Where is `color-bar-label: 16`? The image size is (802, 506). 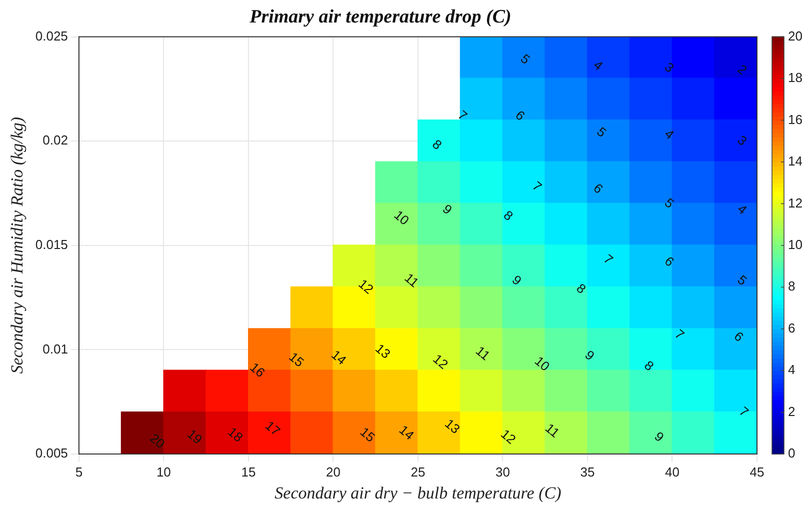 color-bar-label: 16 is located at coordinates (795, 119).